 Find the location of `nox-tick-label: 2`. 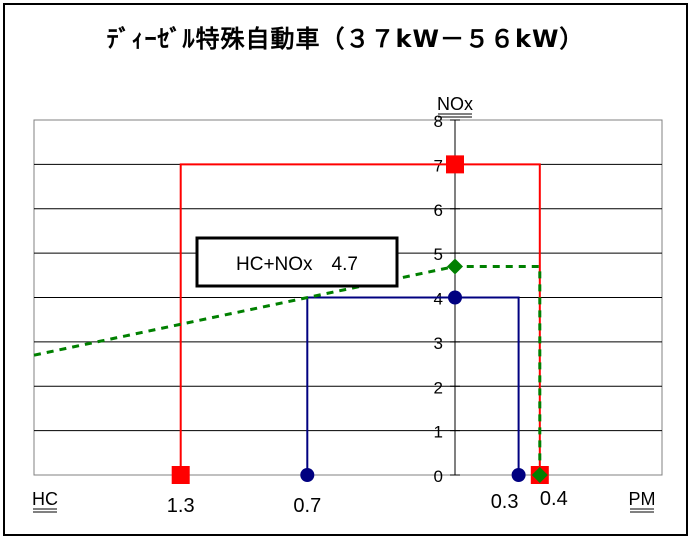

nox-tick-label: 2 is located at coordinates (438, 387).